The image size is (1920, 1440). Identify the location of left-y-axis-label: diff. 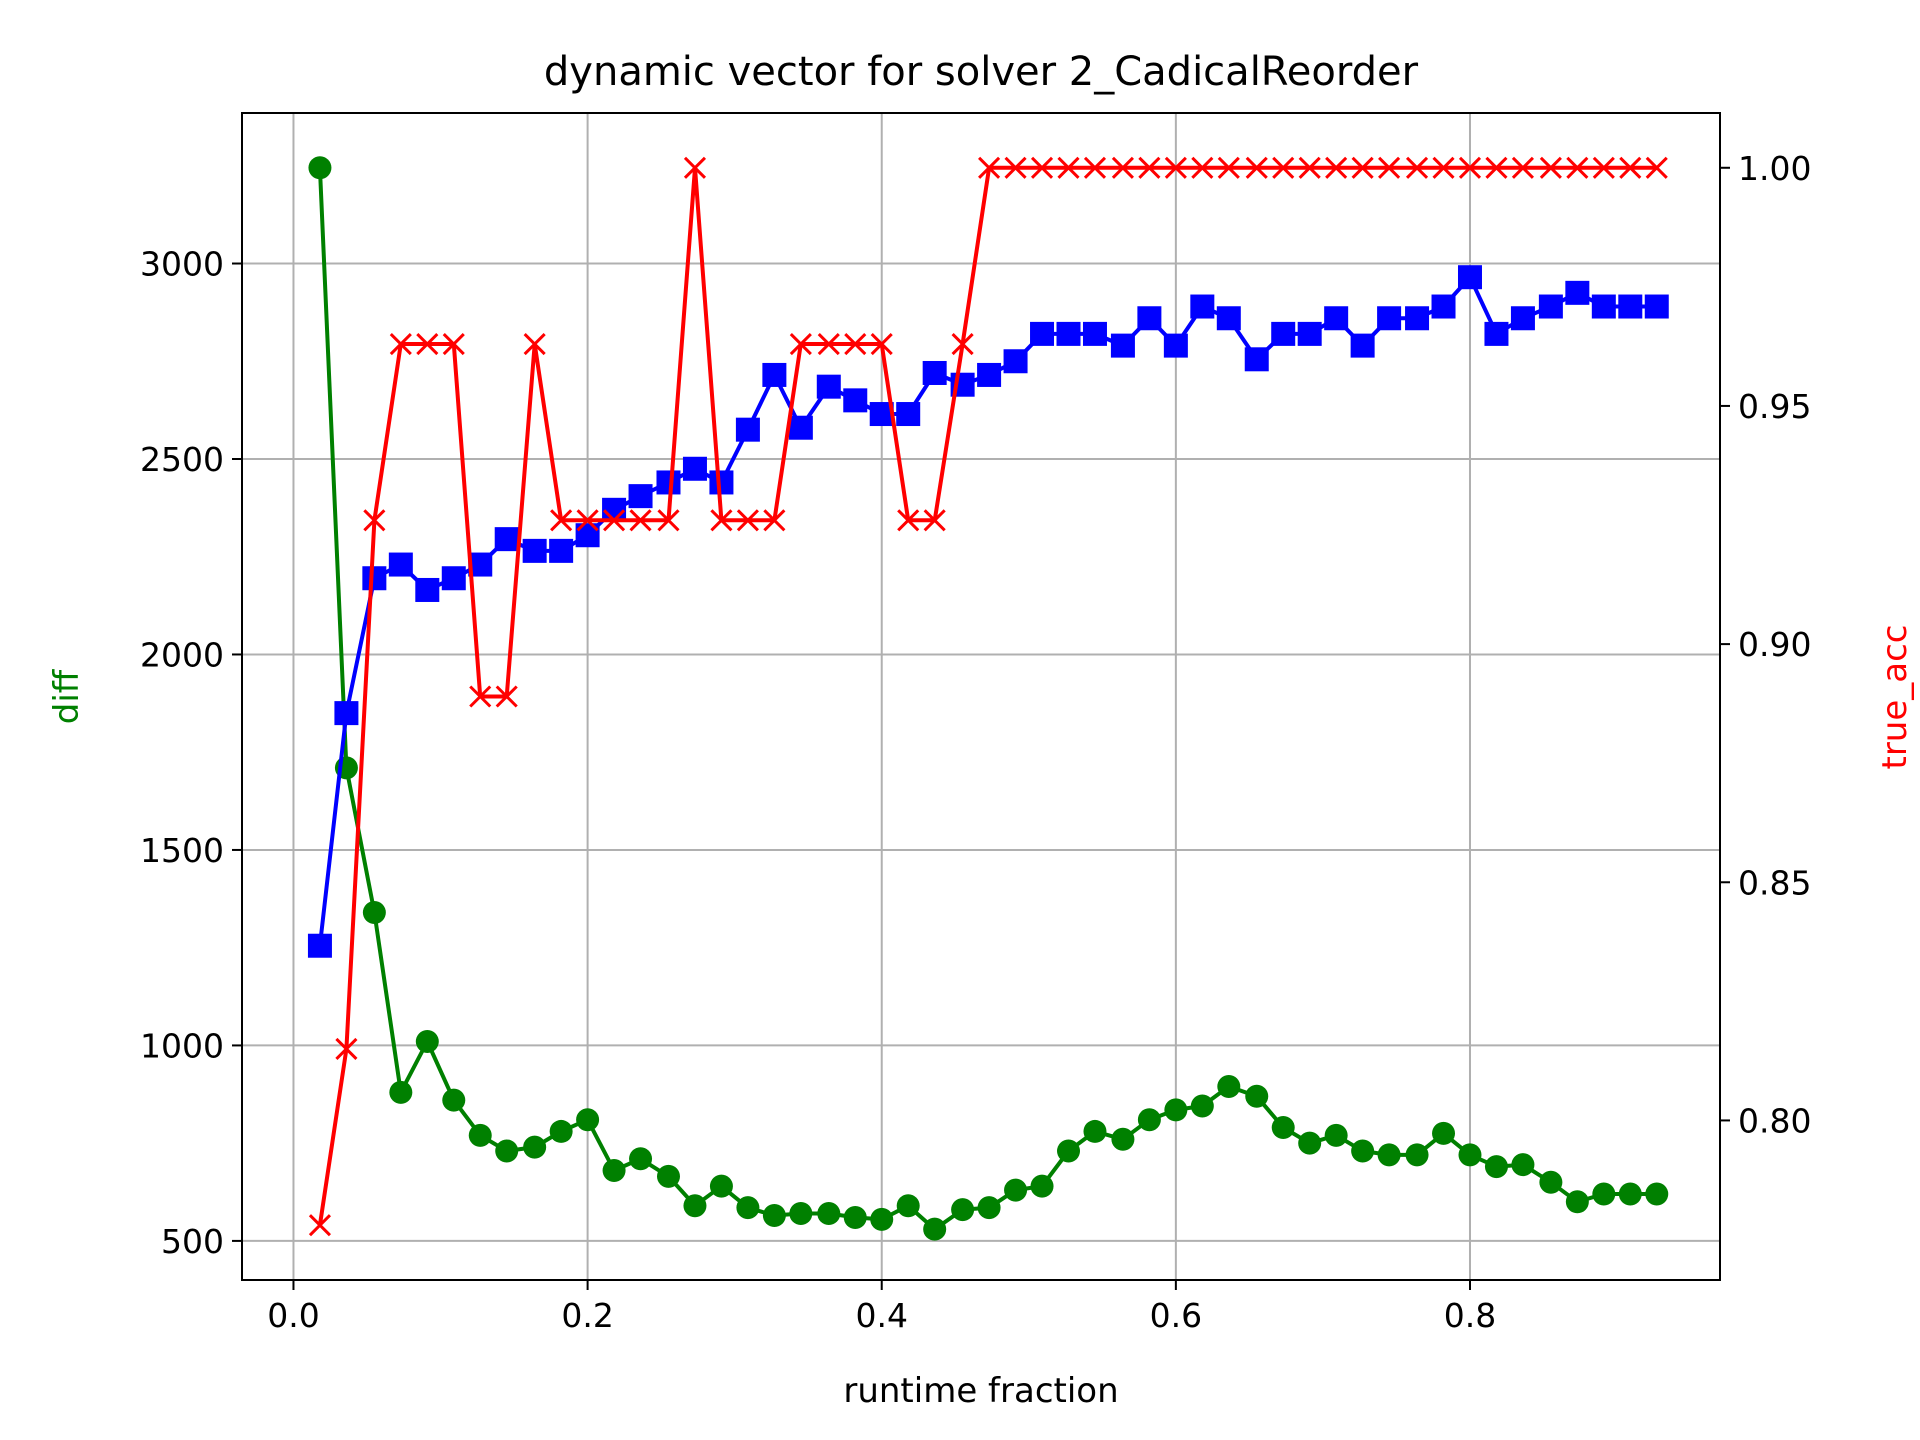
(67, 696).